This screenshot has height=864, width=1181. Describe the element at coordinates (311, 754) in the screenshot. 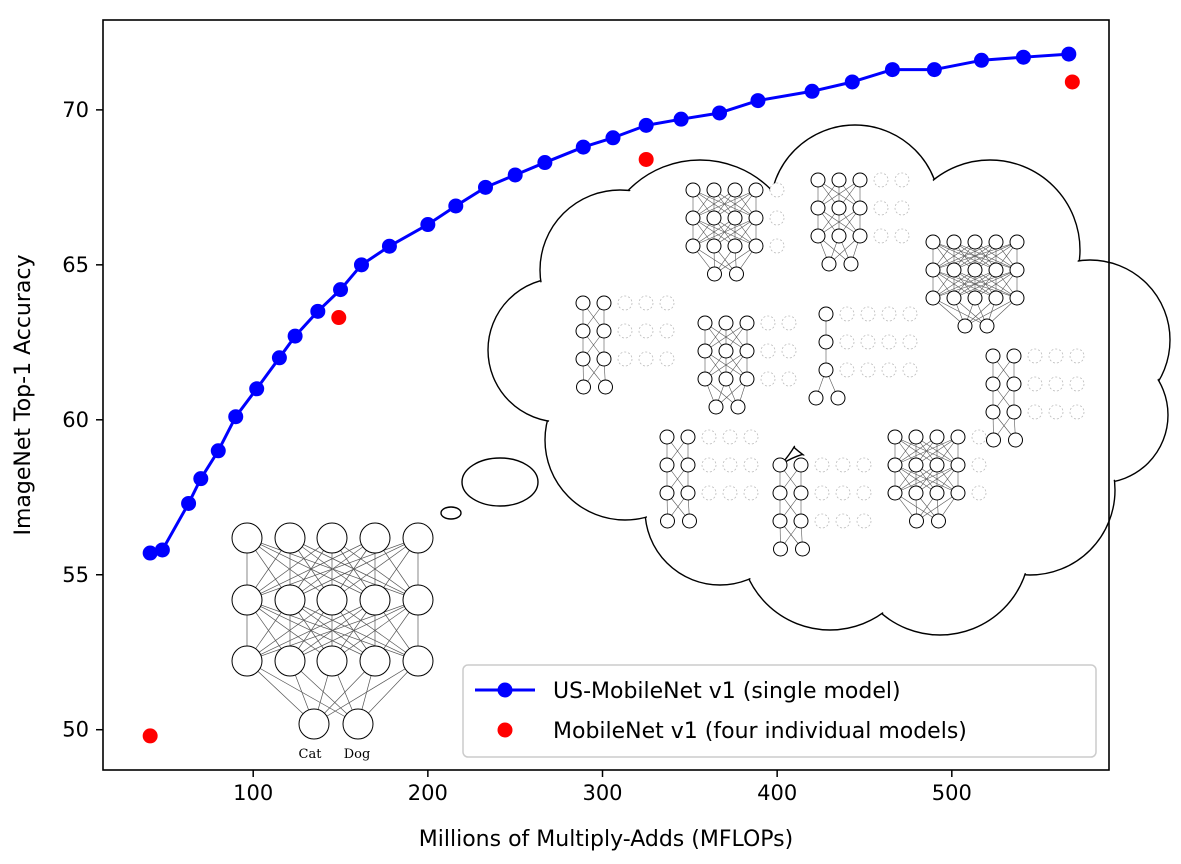

I see `output-label-cat: Cat` at that location.